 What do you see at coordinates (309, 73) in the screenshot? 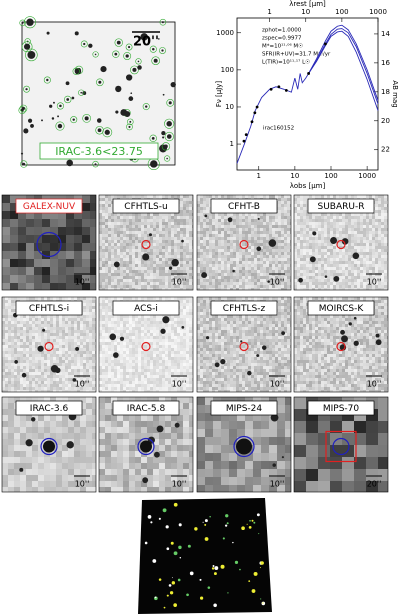
I see `photometry-point` at bounding box center [309, 73].